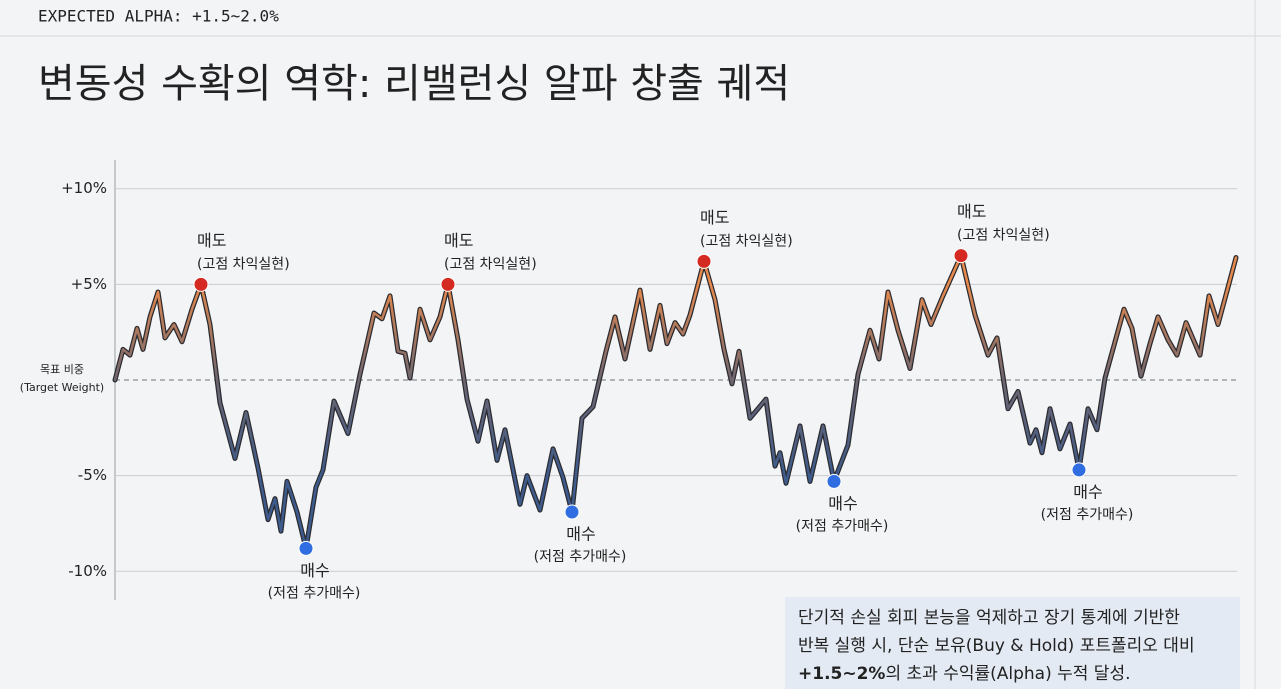 The width and height of the screenshot is (1281, 689). I want to click on note-text: 단기적 손실 회피 본능을 억제하고 장기 통계에 기반한, so click(989, 618).